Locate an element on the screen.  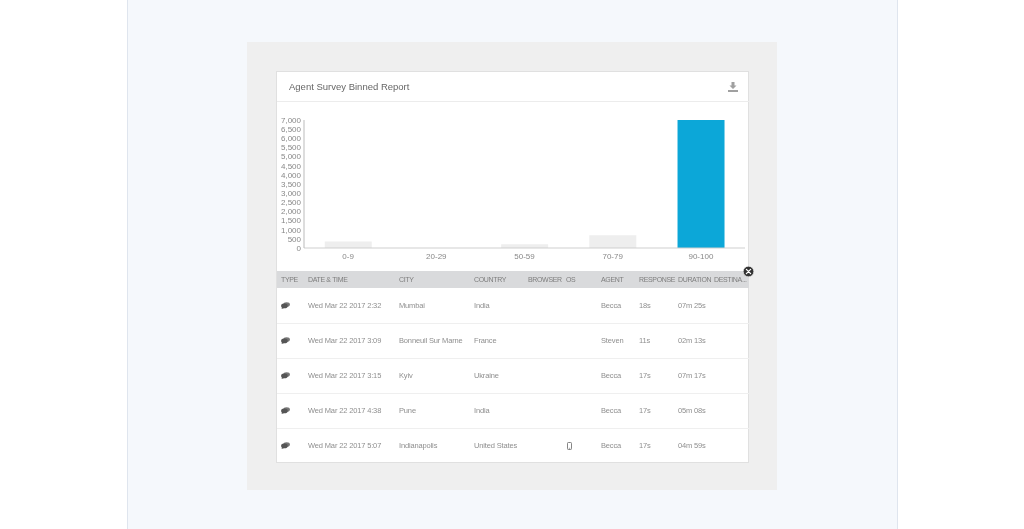
chart-title: Agent Survey Binned Report is located at coordinates (349, 87).